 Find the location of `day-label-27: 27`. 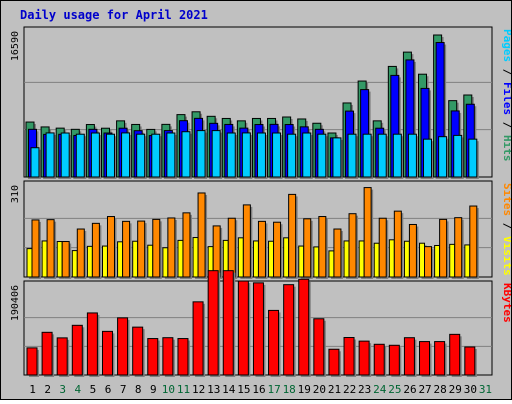

day-label-27: 27 is located at coordinates (424, 389).